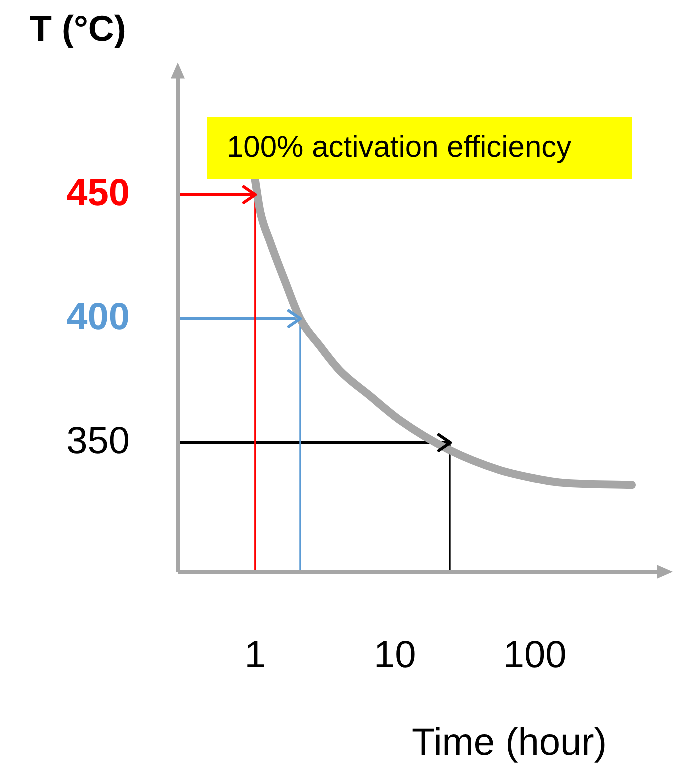 This screenshot has width=682, height=775. I want to click on y-tick-label: 400, so click(98, 317).